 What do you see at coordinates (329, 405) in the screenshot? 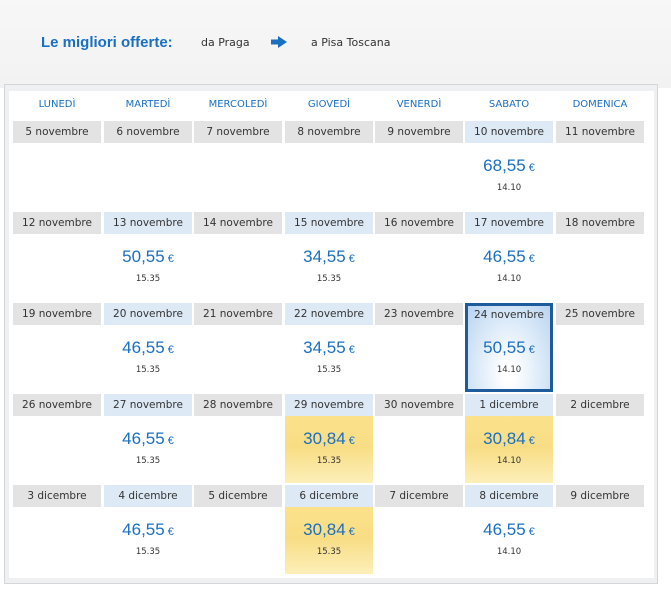
I see `day-date: 29 novembre` at bounding box center [329, 405].